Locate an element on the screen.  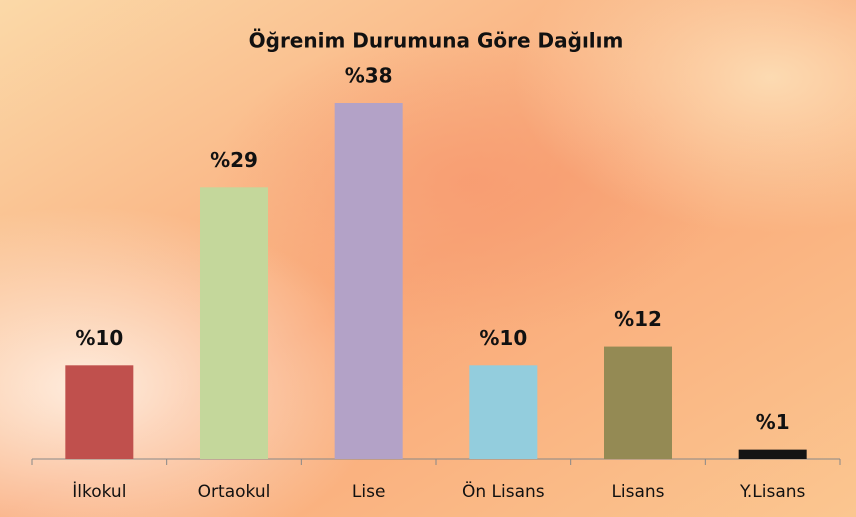
x-tick-label: Ön Lisans is located at coordinates (503, 491).